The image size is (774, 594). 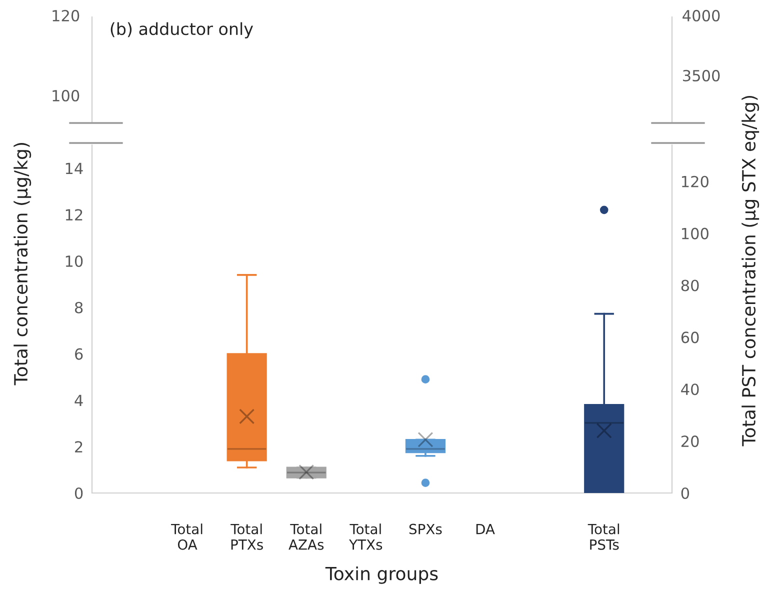 I want to click on x-tick-label: Total PSTs, so click(x=604, y=537).